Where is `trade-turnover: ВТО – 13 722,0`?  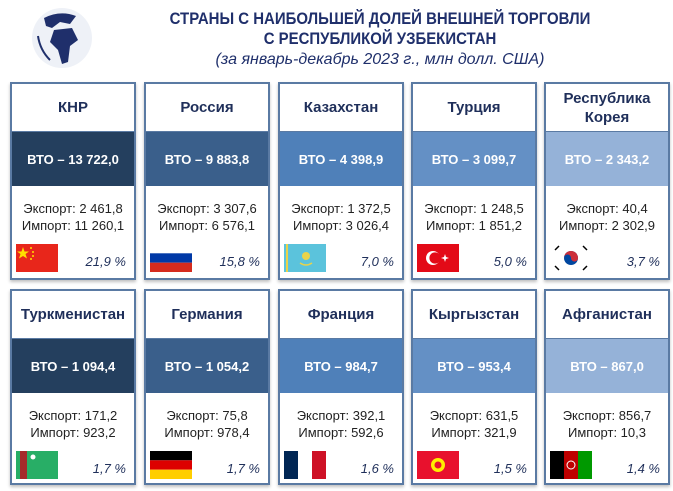 trade-turnover: ВТО – 13 722,0 is located at coordinates (73, 159).